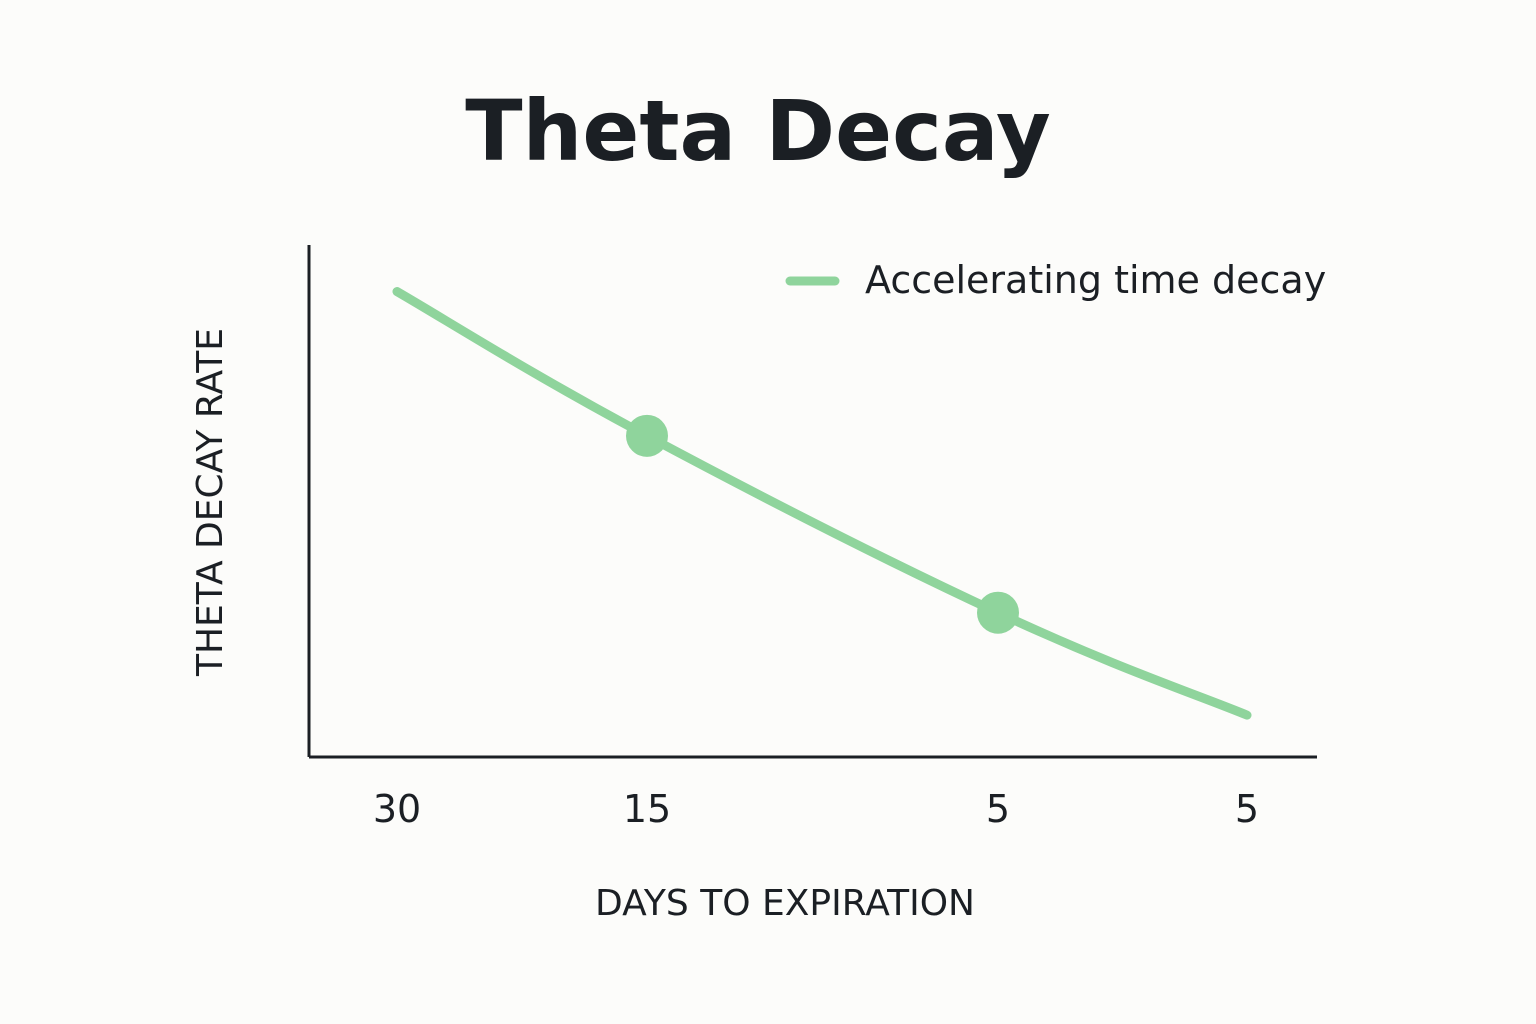 The height and width of the screenshot is (1024, 1536). I want to click on x-tick-label: 15, so click(647, 809).